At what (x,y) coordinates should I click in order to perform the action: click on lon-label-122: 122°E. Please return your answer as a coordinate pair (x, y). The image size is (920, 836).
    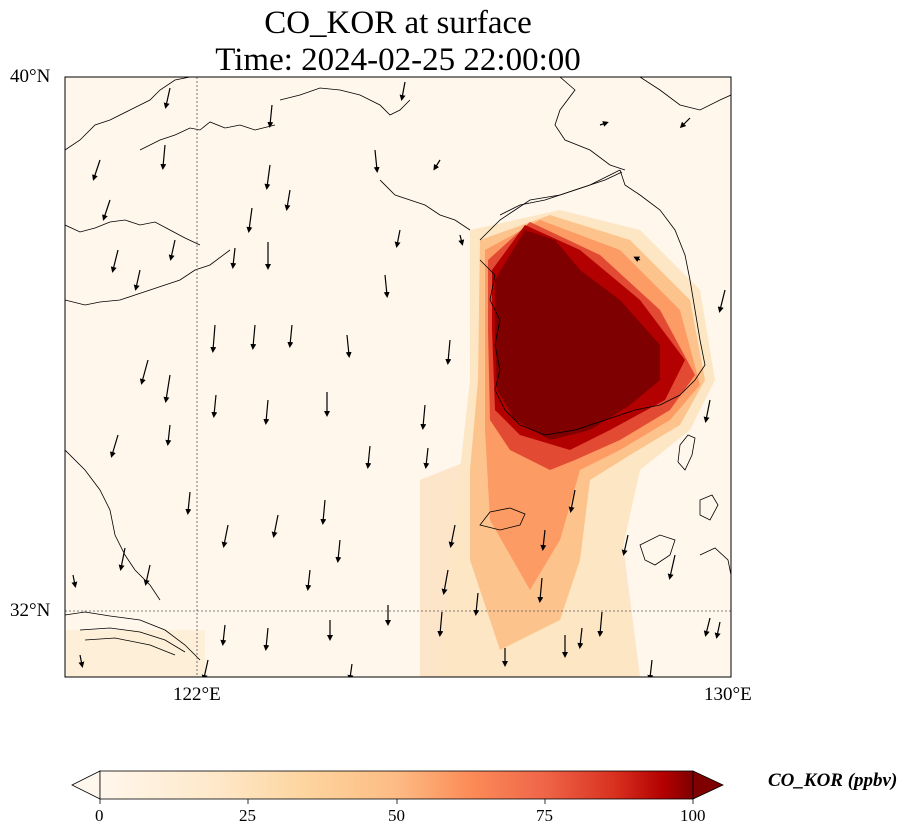
    Looking at the image, I should click on (197, 694).